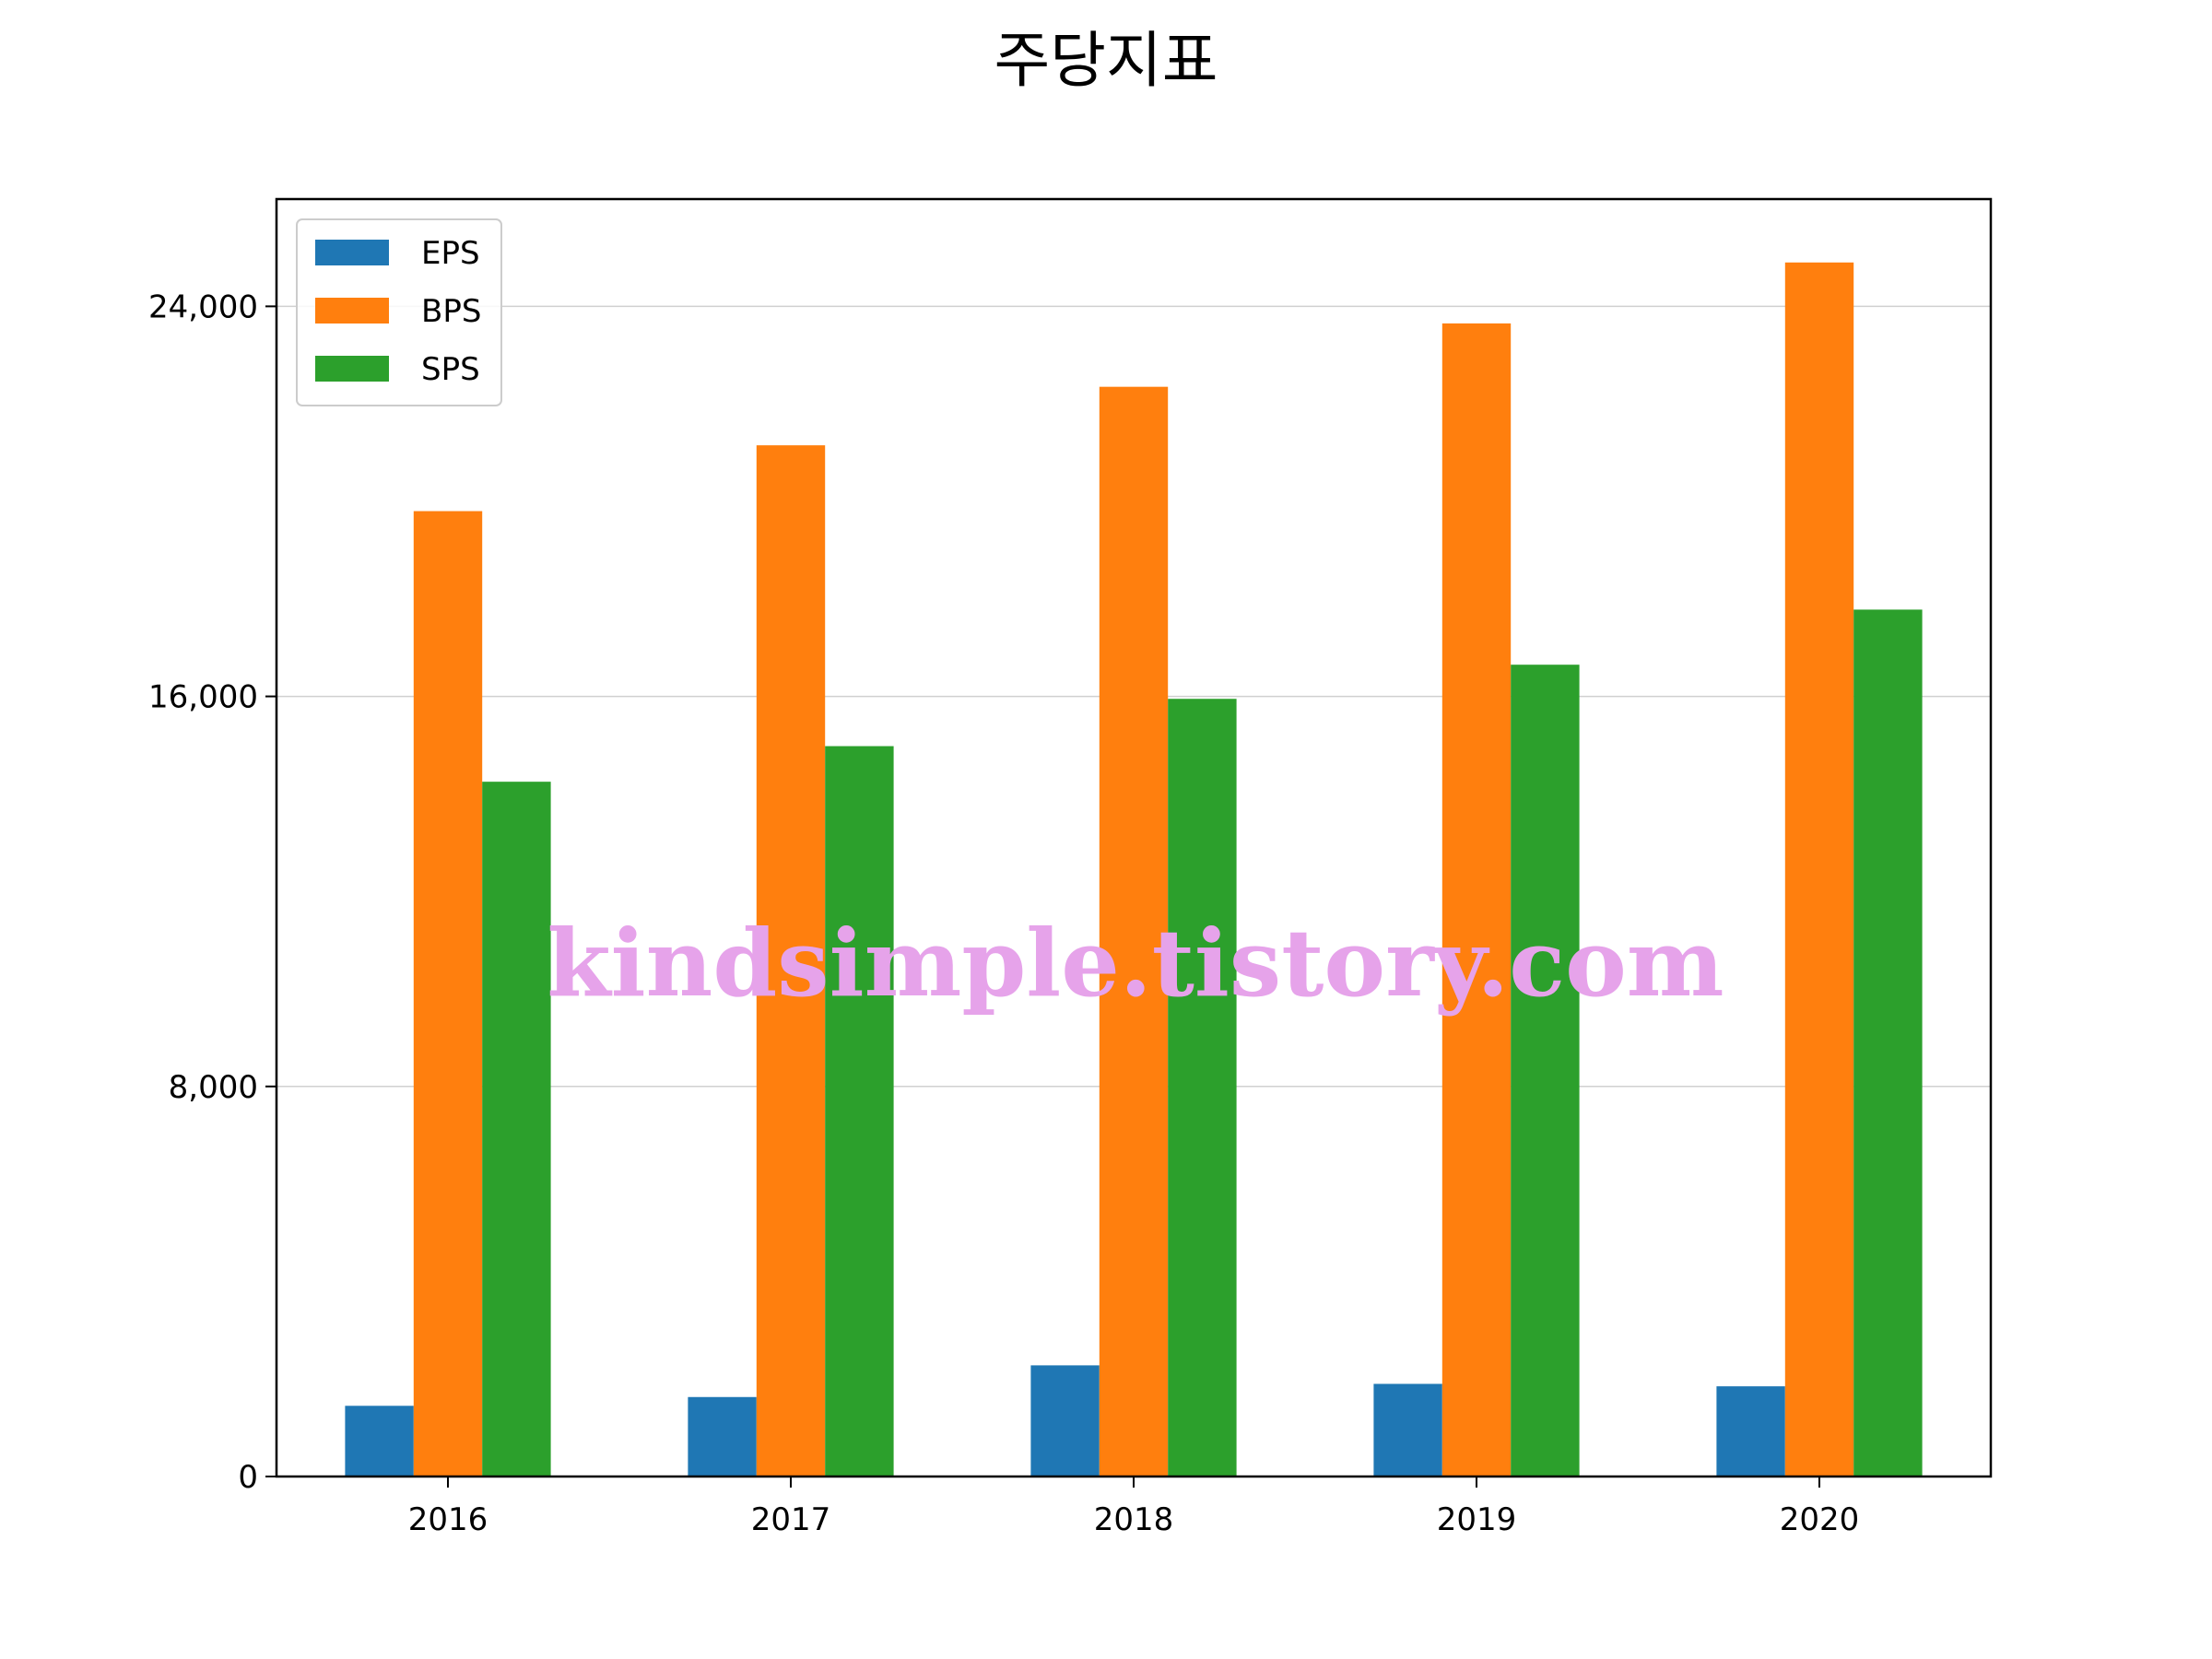 The image size is (2212, 1659). I want to click on bar-eps-2016, so click(379, 1441).